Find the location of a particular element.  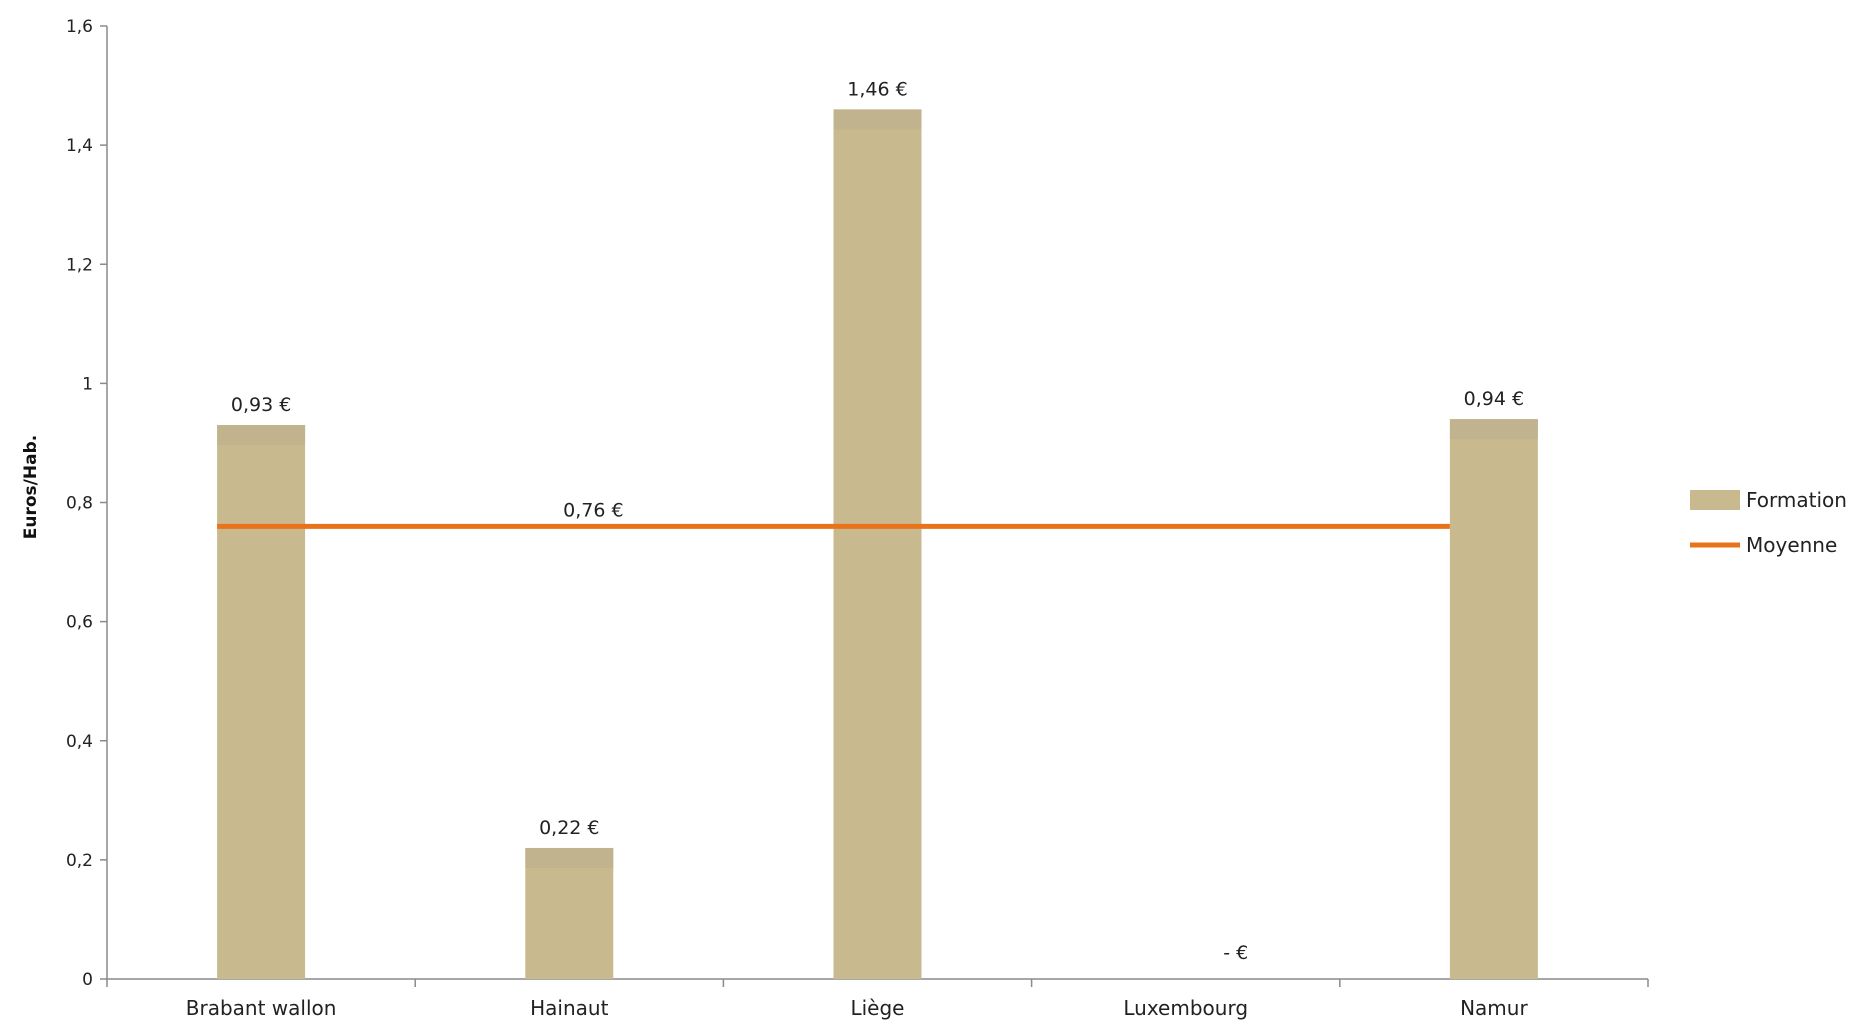

y-tick-label: 0,8 is located at coordinates (79, 504).